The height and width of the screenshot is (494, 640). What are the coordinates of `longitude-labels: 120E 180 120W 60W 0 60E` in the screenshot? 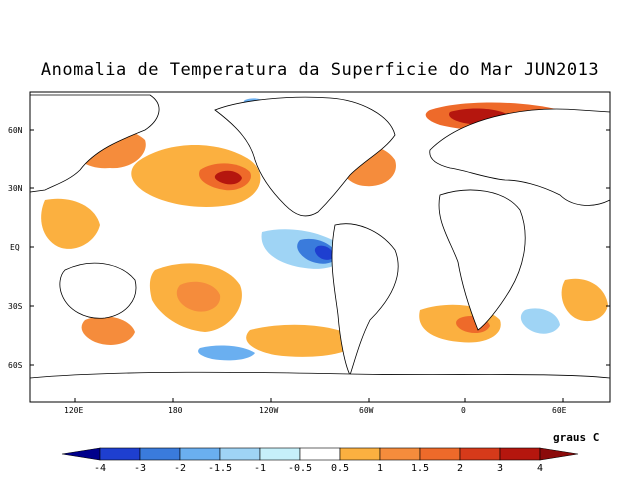 It's located at (315, 410).